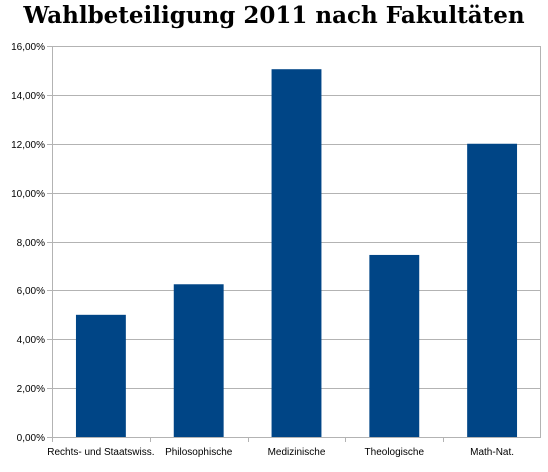 The width and height of the screenshot is (548, 472). I want to click on y-tick-label: 16,00%, so click(28, 47).